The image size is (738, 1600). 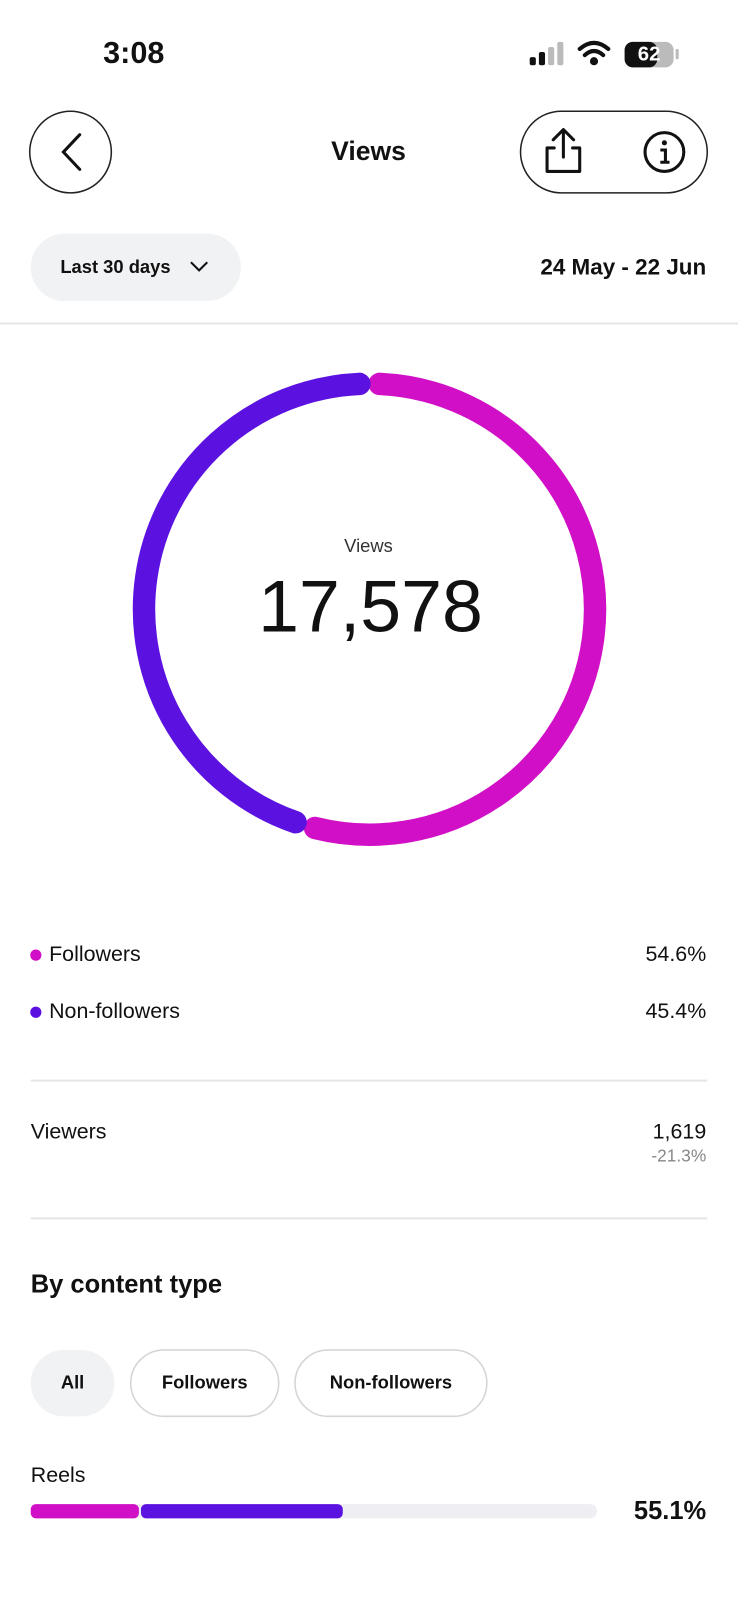 What do you see at coordinates (664, 152) in the screenshot?
I see `info-button` at bounding box center [664, 152].